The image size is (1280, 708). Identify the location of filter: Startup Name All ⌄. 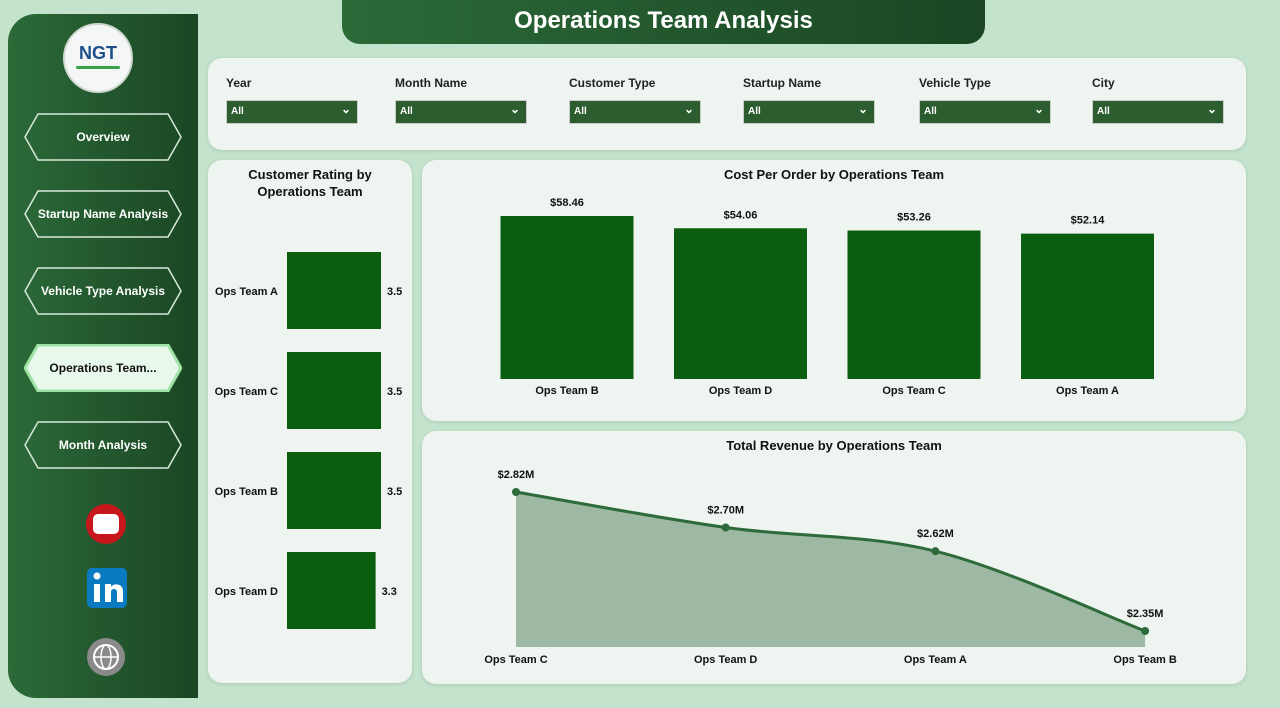
(809, 100).